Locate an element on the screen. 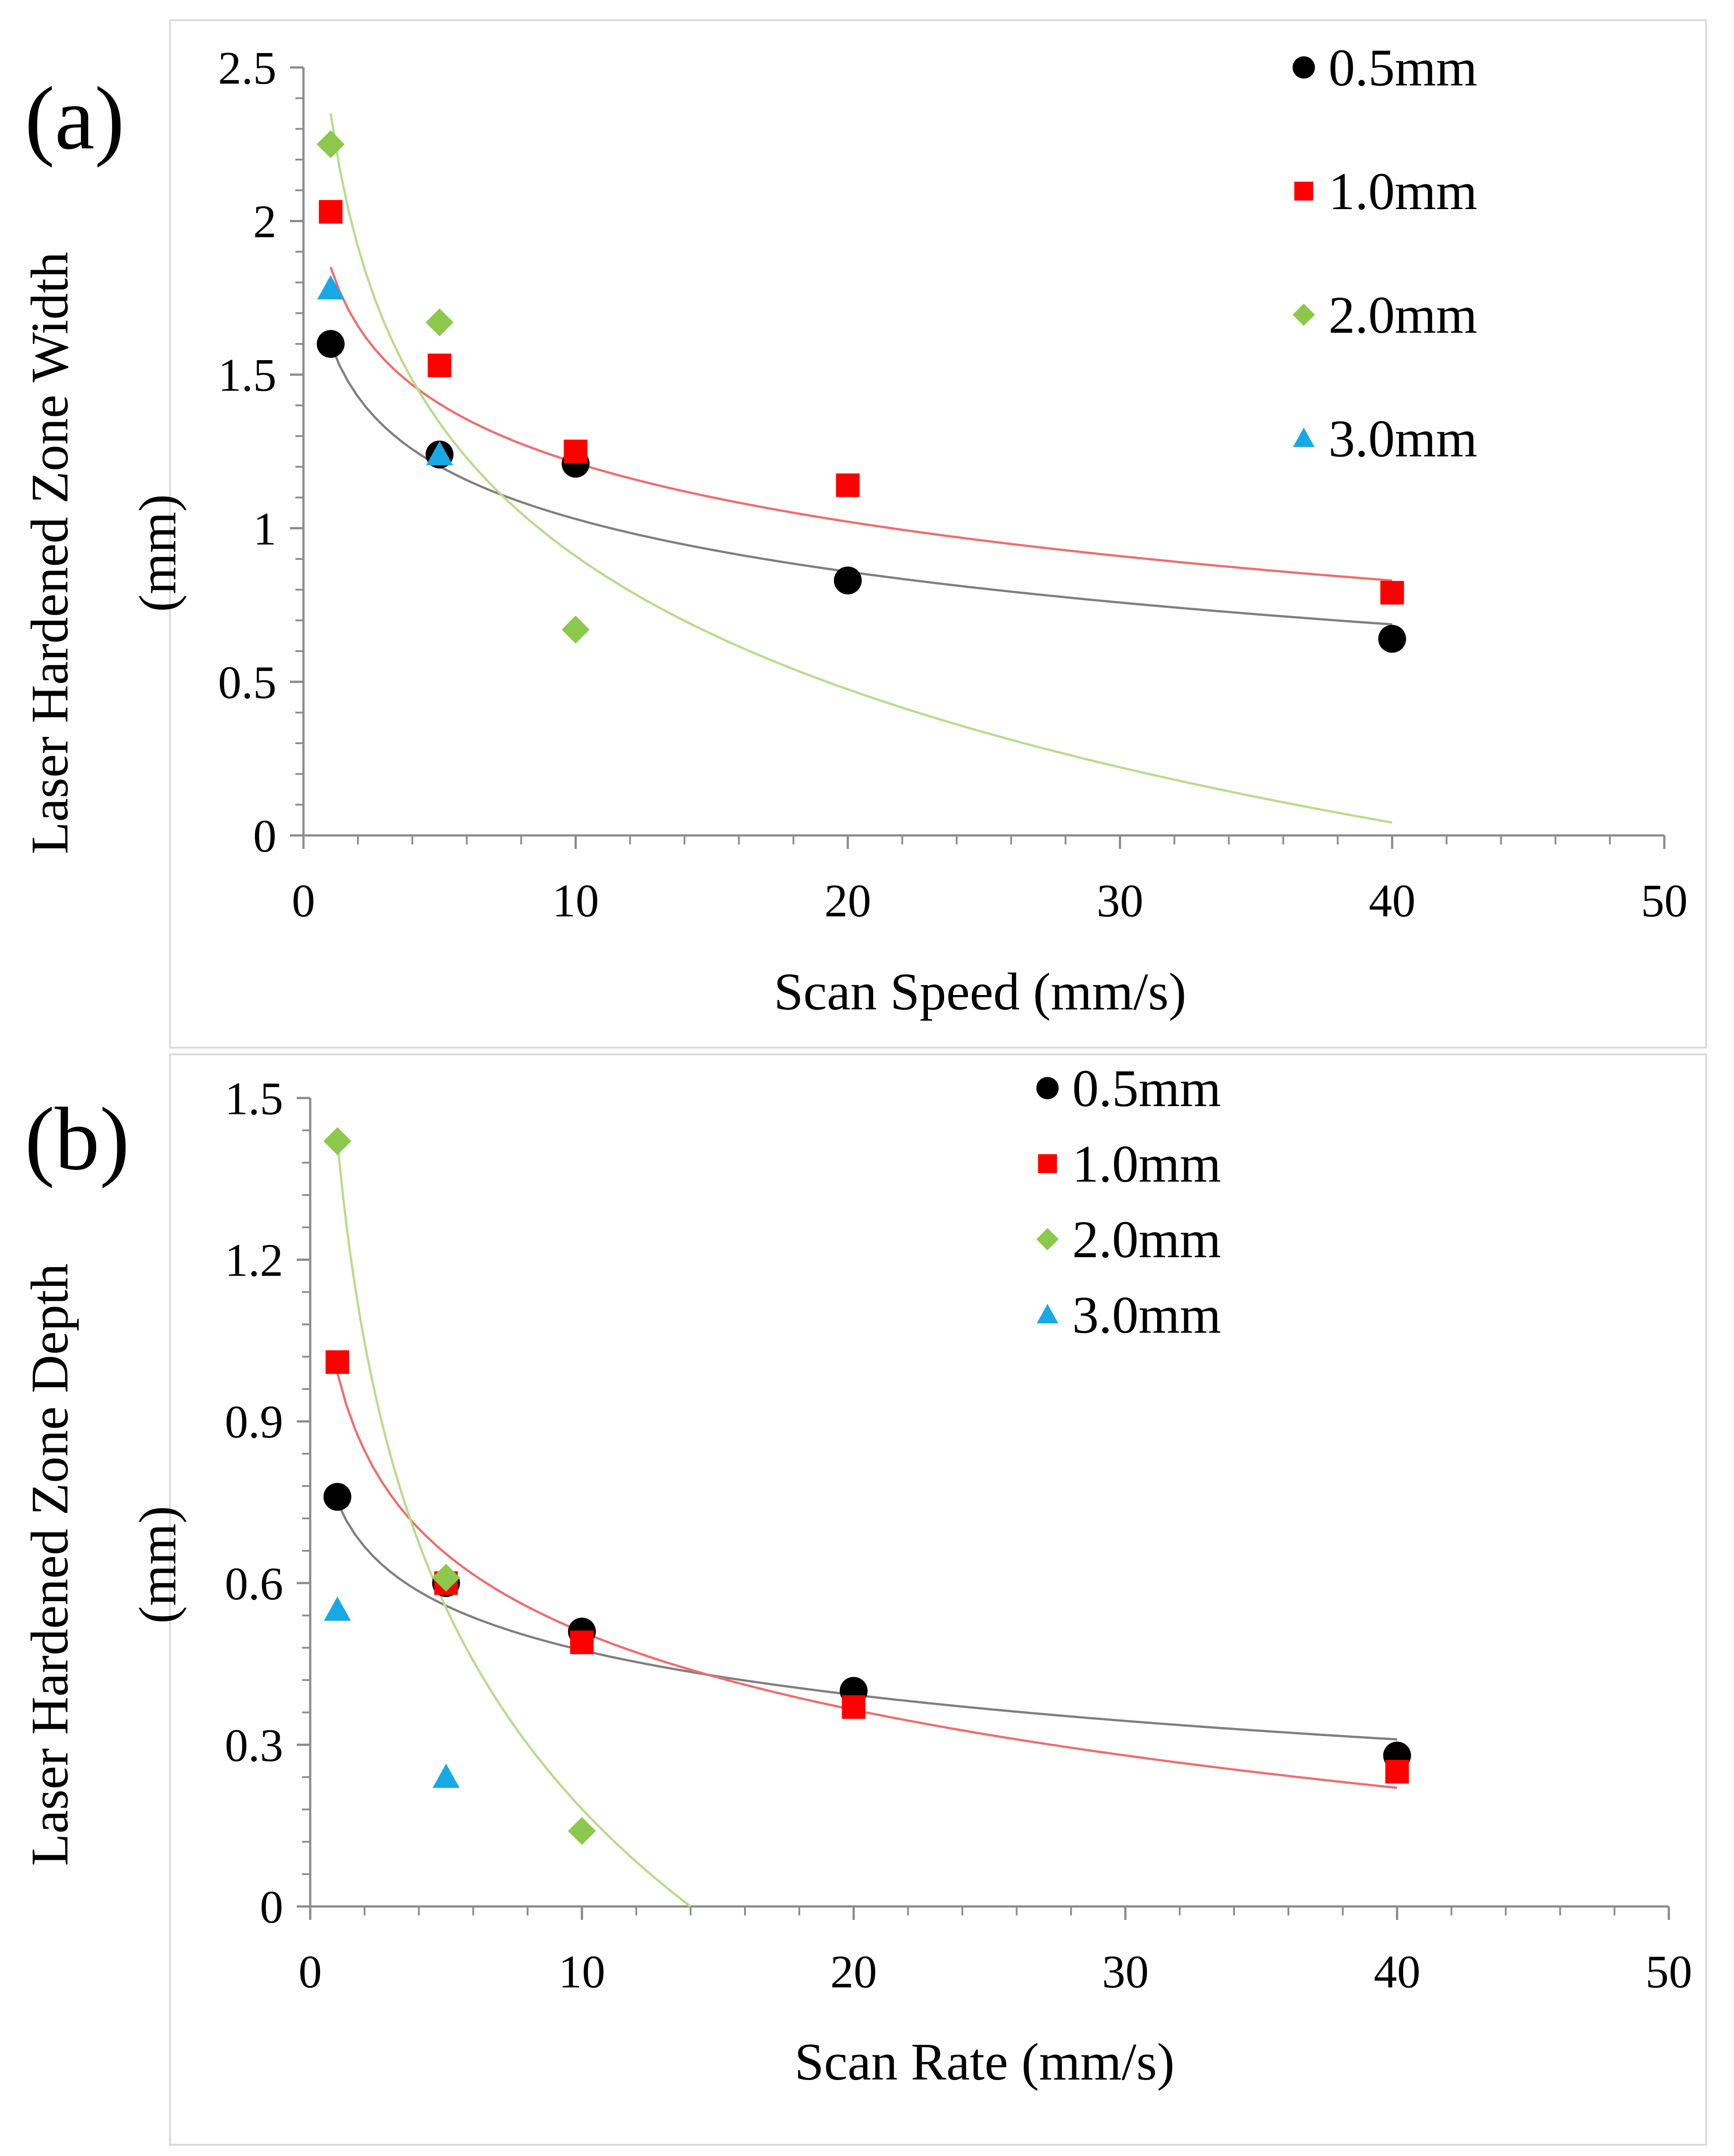  panel-a-trendline-0-5mm is located at coordinates (861, 485).